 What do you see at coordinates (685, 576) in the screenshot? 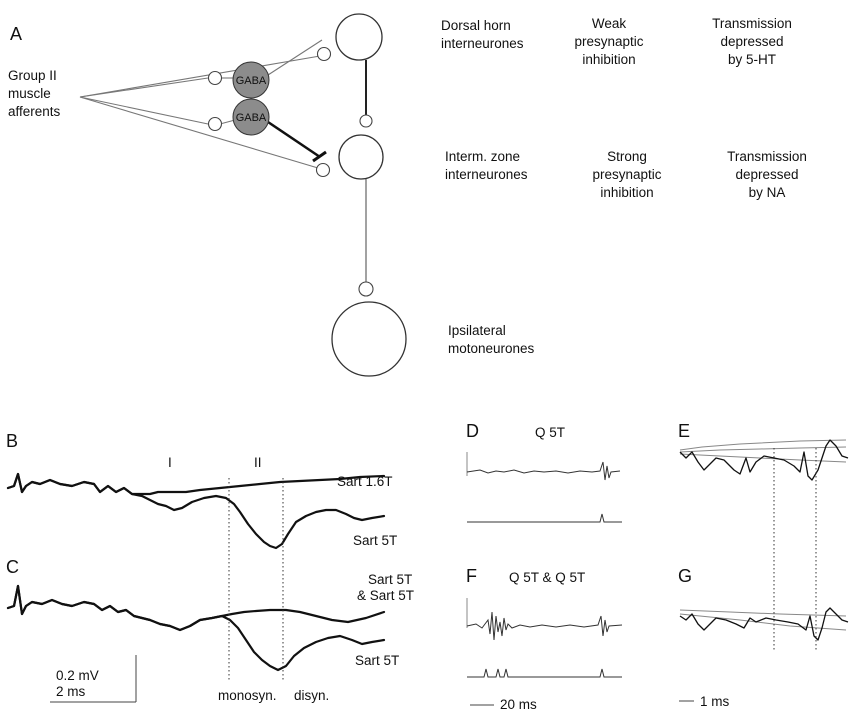
I see `panel-letter-g: G` at bounding box center [685, 576].